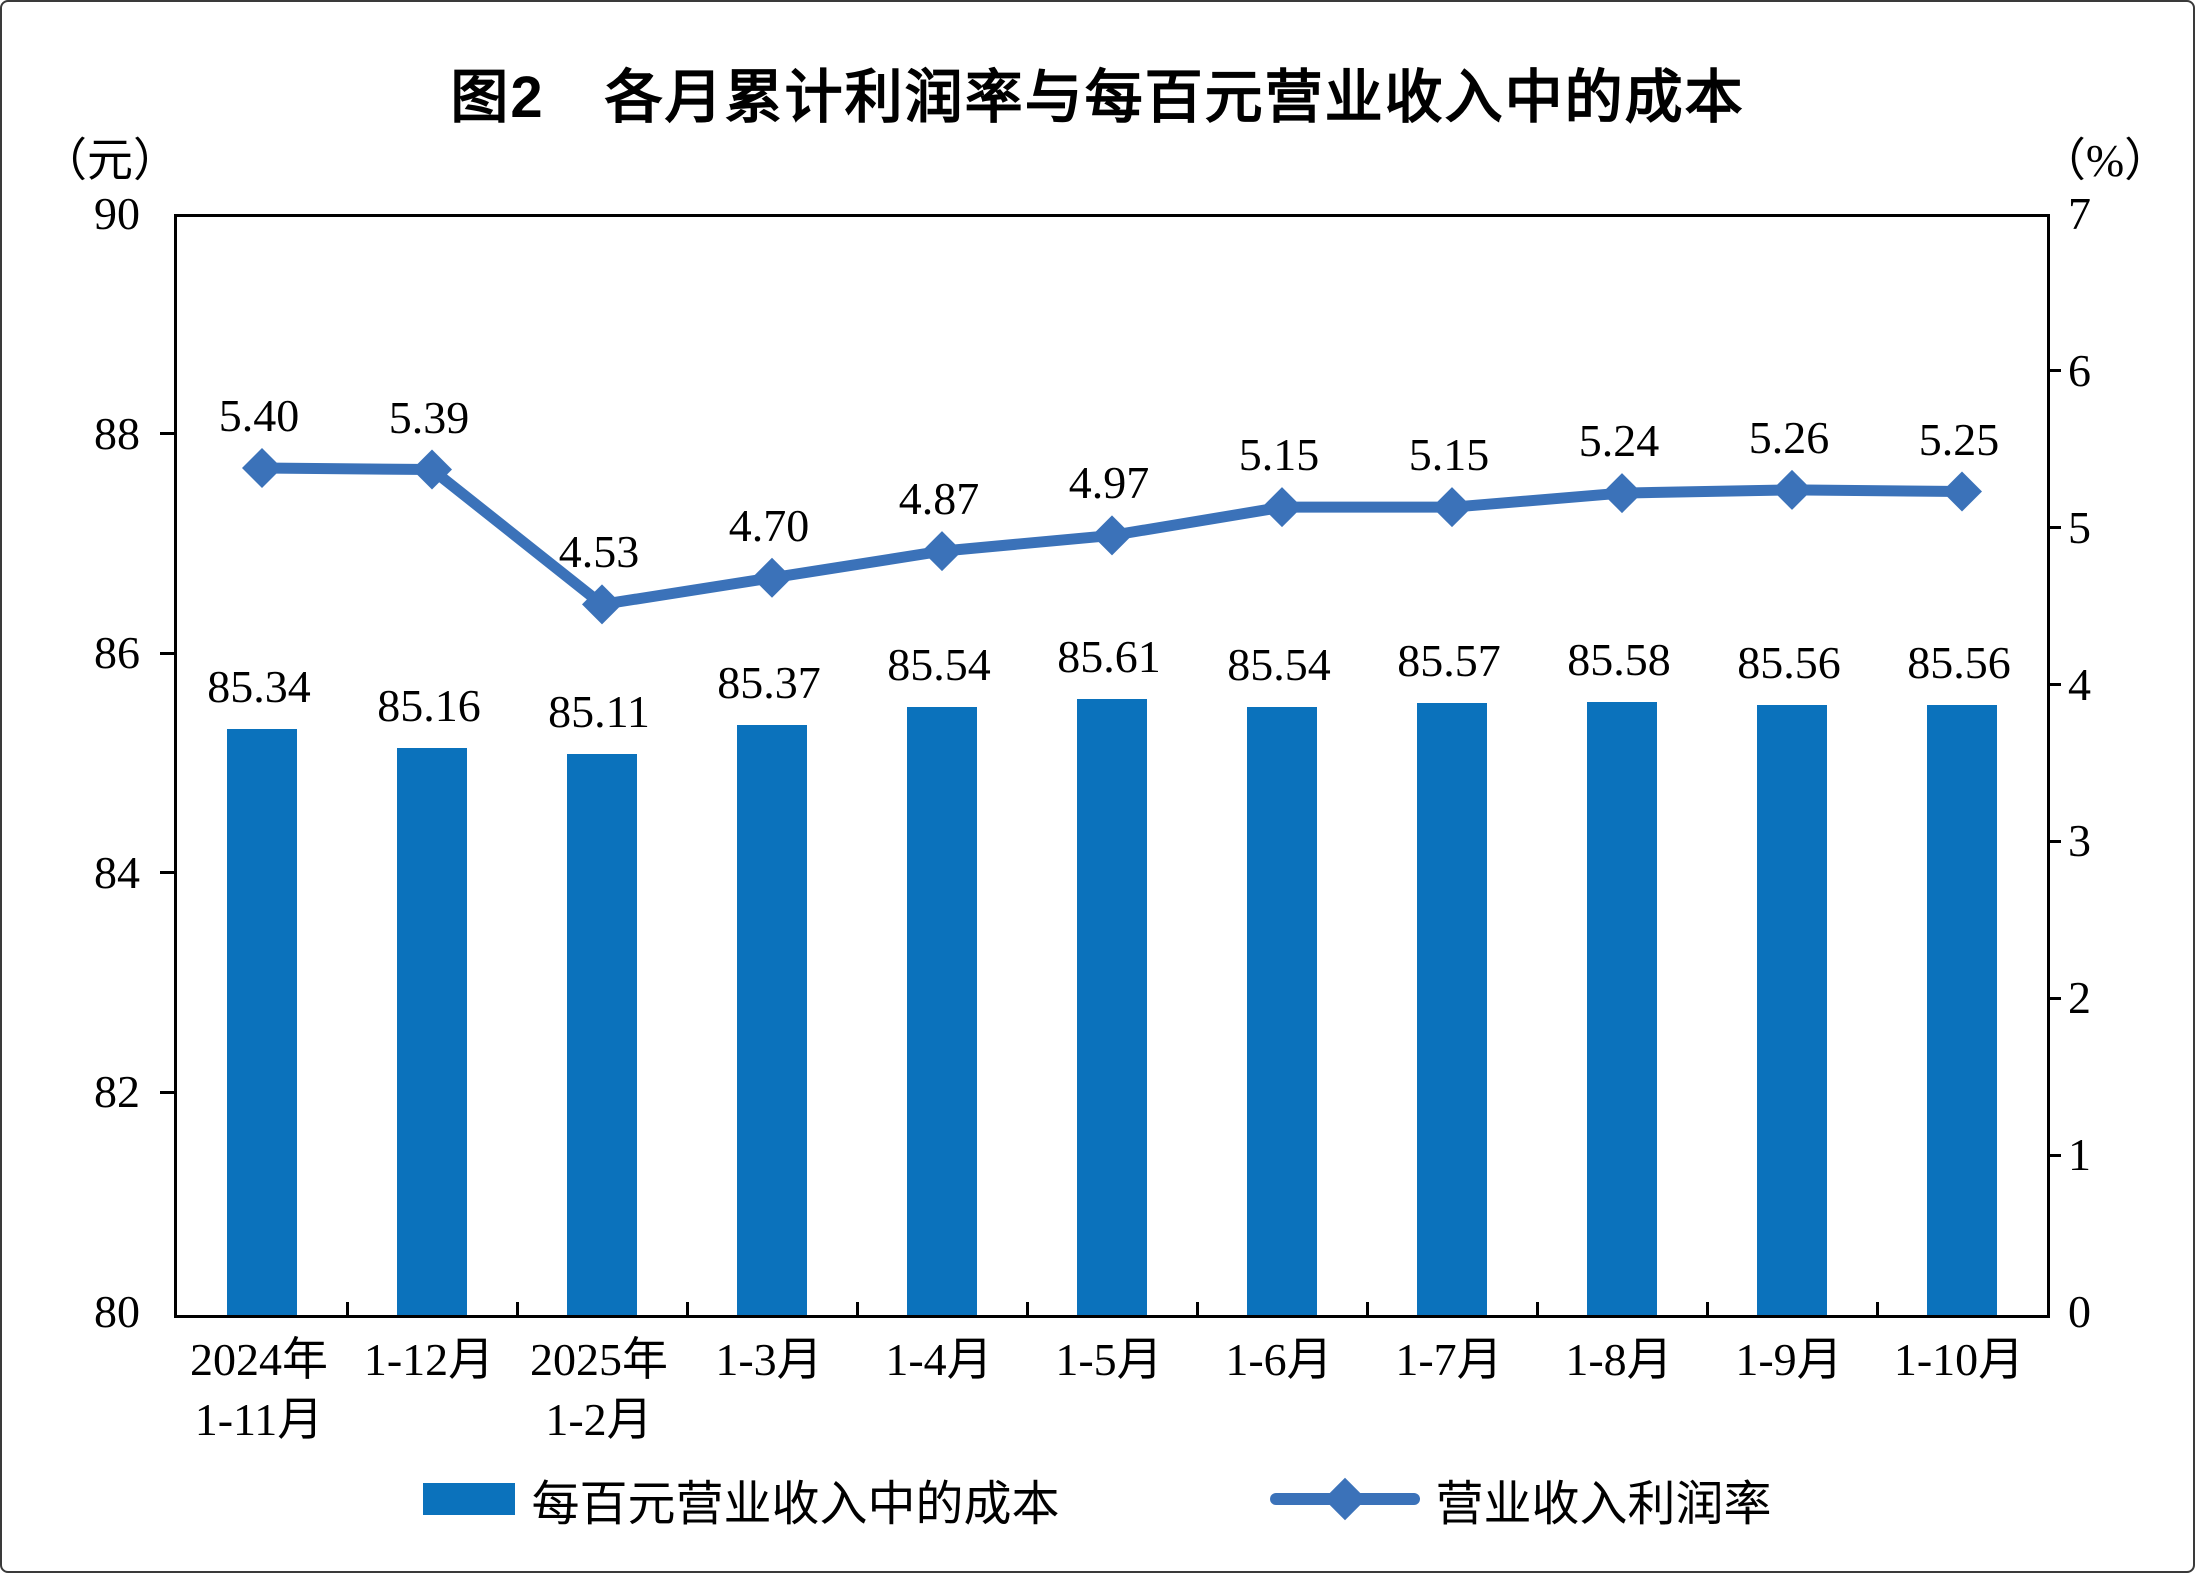 This screenshot has height=1573, width=2195. Describe the element at coordinates (2079, 998) in the screenshot. I see `right-axis-tick-label: 2` at that location.